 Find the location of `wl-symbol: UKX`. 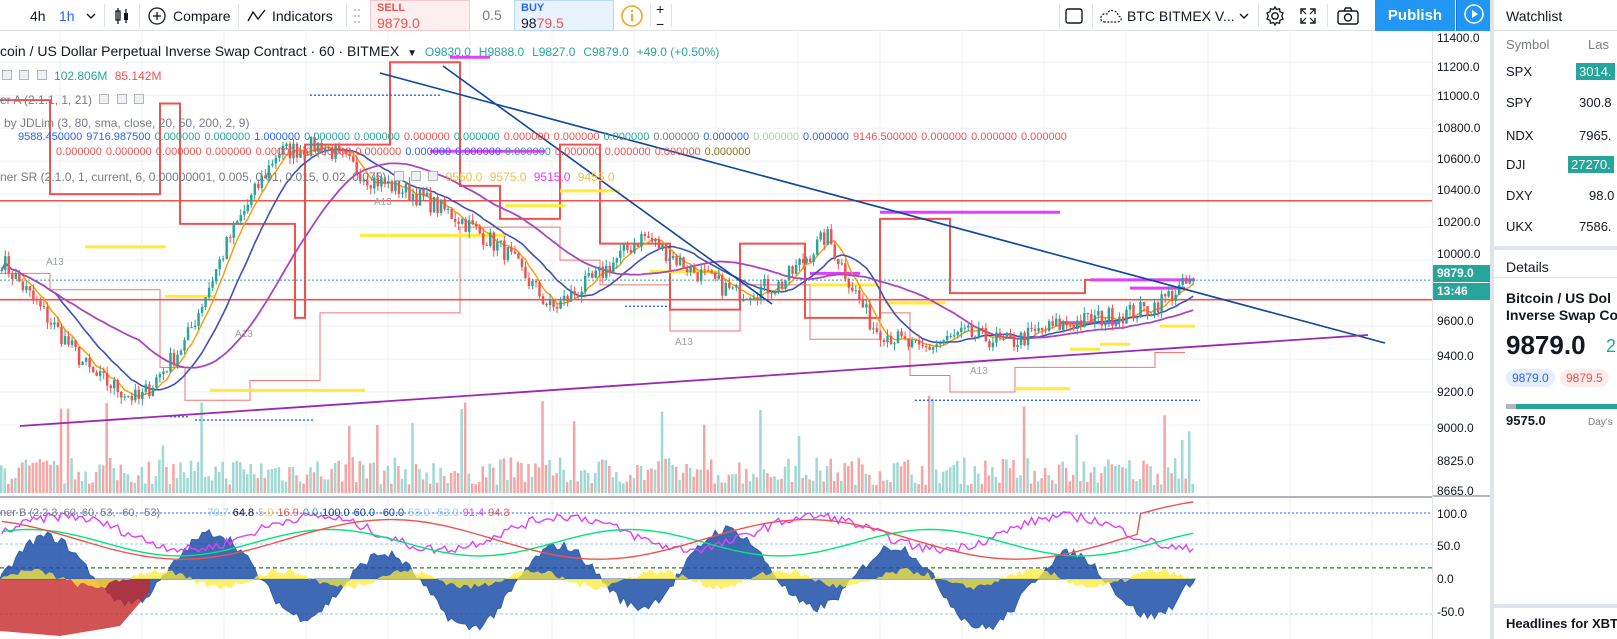

wl-symbol: UKX is located at coordinates (1519, 226).